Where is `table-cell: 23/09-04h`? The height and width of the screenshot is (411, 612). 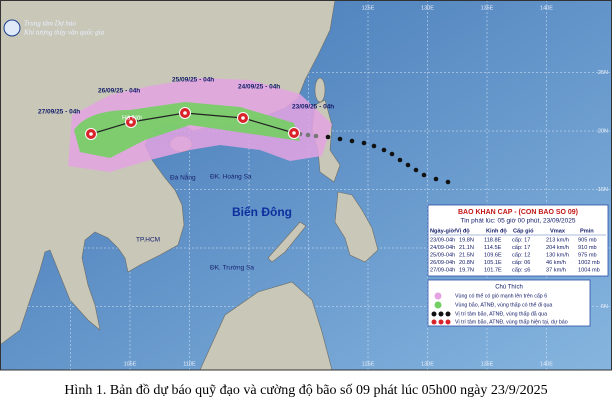 table-cell: 23/09-04h is located at coordinates (442, 240).